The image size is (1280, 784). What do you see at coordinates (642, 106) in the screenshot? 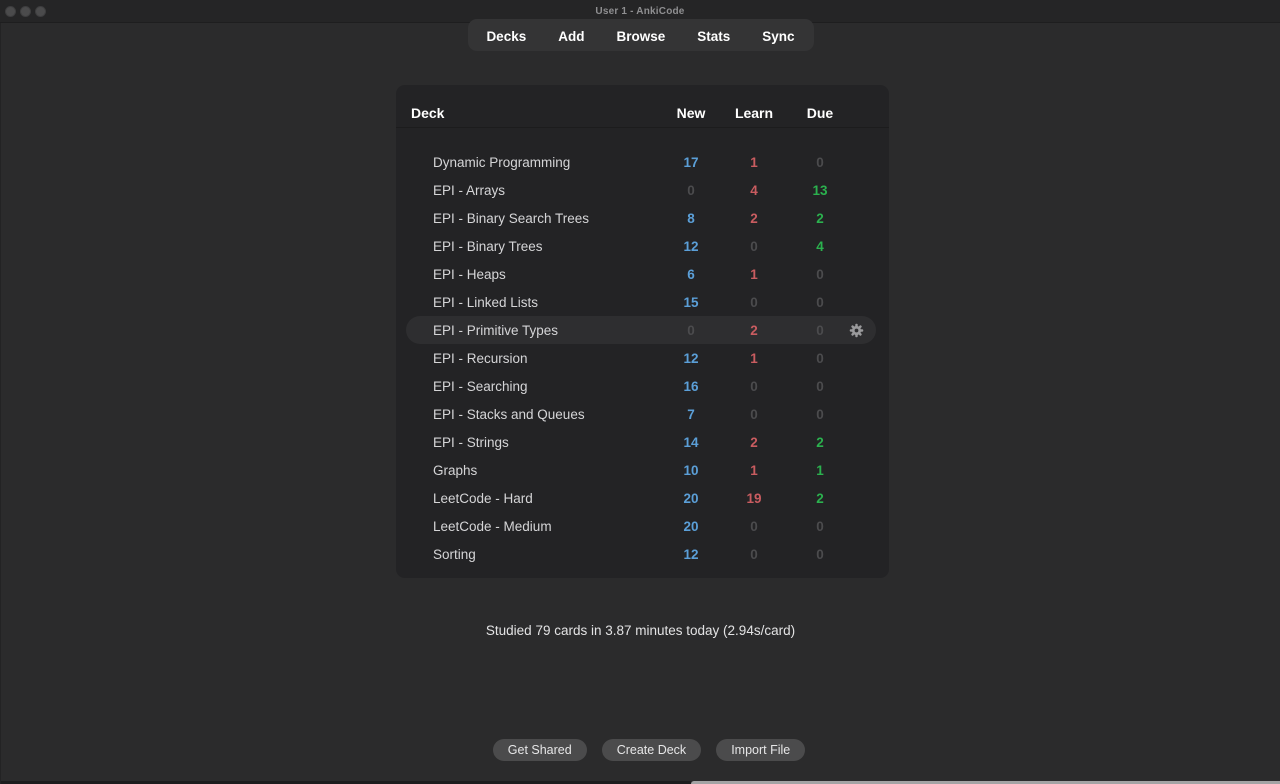
I see `deck-table-header: Deck New Learn Due` at bounding box center [642, 106].